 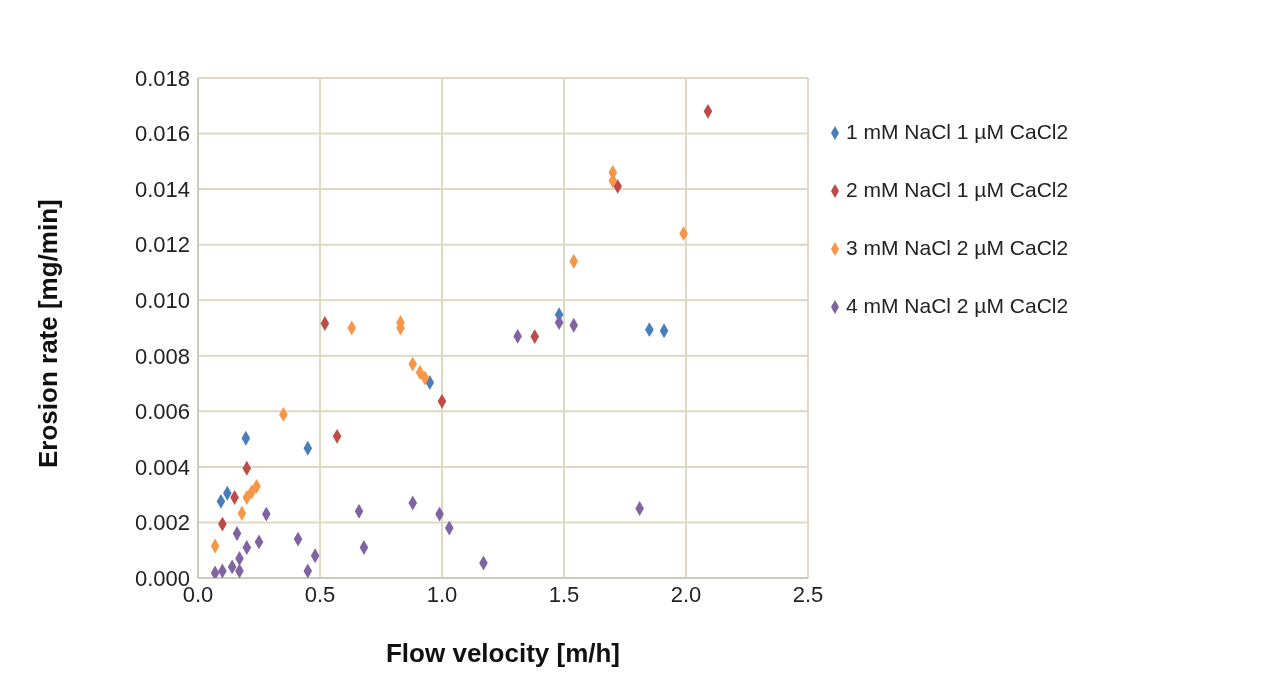 What do you see at coordinates (215, 571) in the screenshot?
I see `point` at bounding box center [215, 571].